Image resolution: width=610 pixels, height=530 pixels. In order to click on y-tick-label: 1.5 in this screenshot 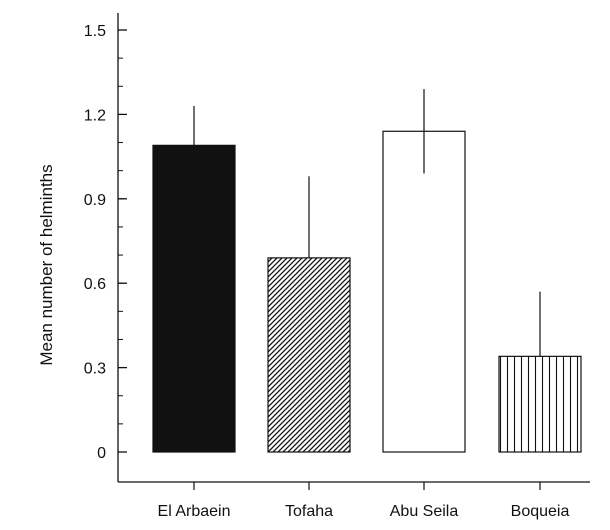, I will do `click(95, 31)`.